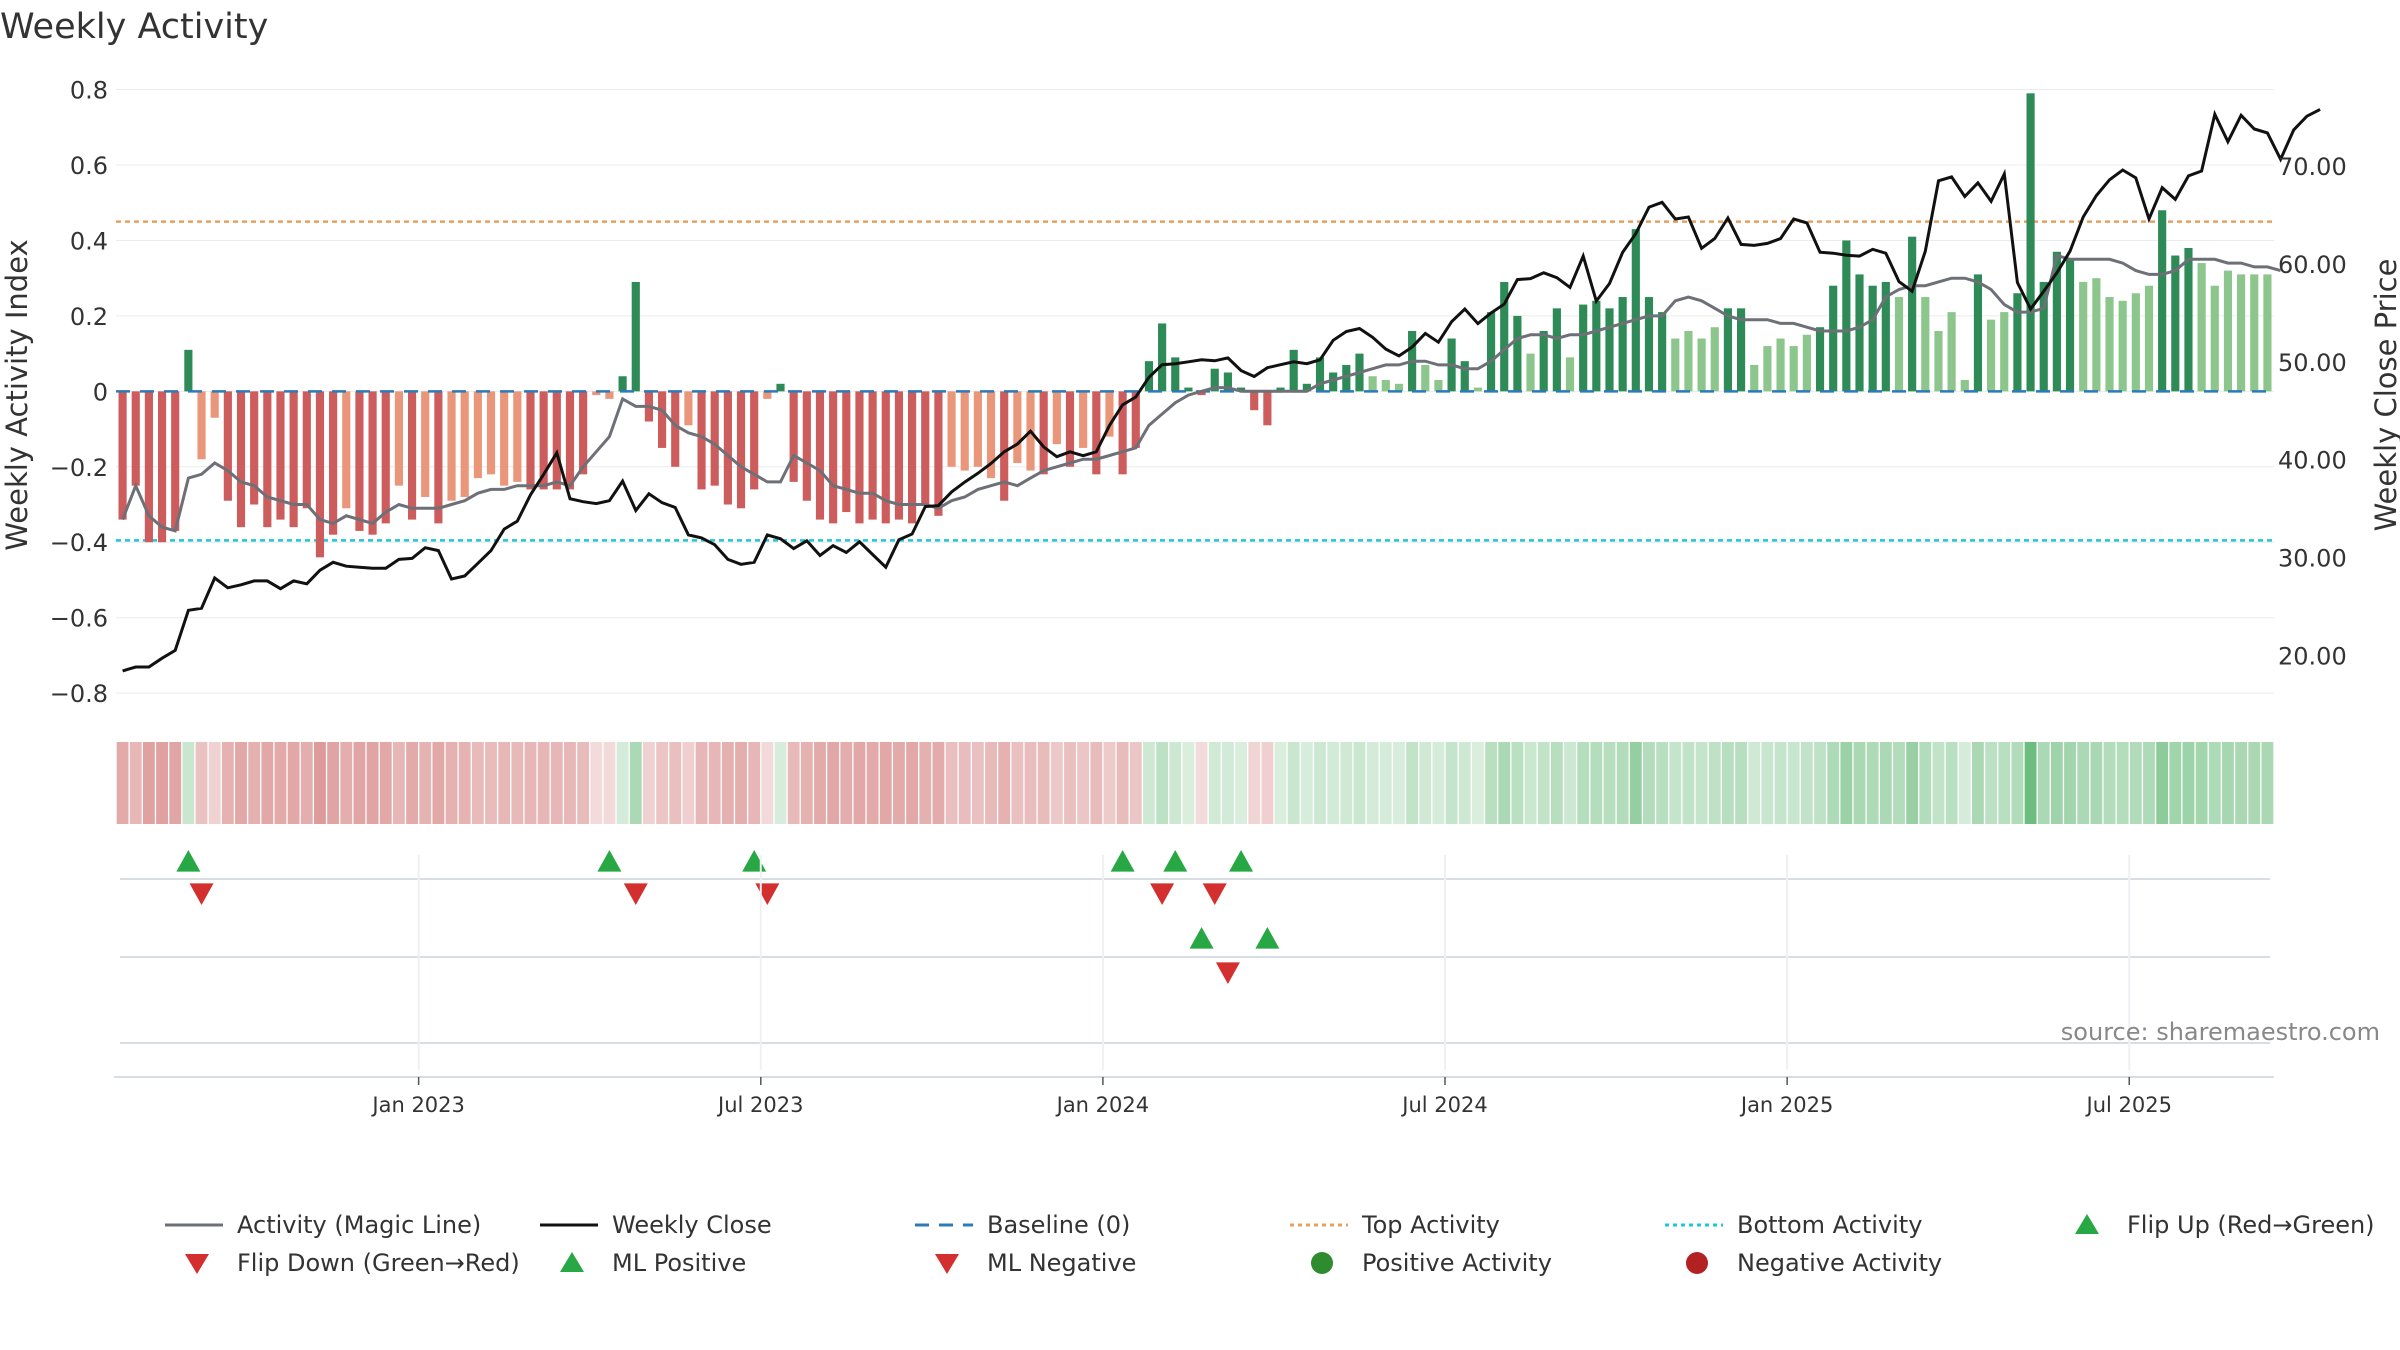 The height and width of the screenshot is (1350, 2400). I want to click on y-tick-label: 0, so click(100, 392).